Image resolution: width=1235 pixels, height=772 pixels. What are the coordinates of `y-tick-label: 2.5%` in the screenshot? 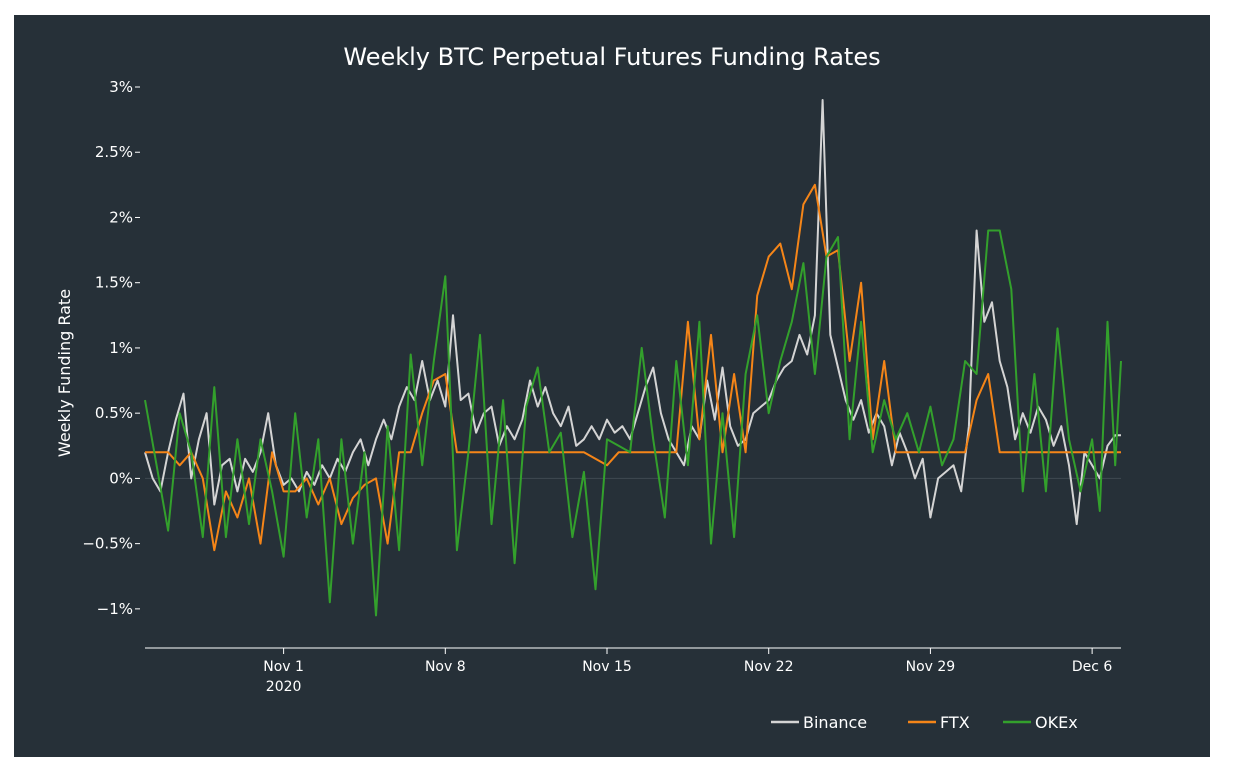 It's located at (114, 152).